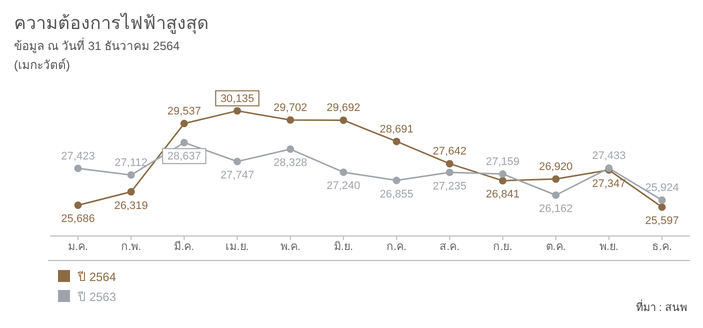 This screenshot has height=328, width=703. I want to click on data-label: 27,240, so click(343, 186).